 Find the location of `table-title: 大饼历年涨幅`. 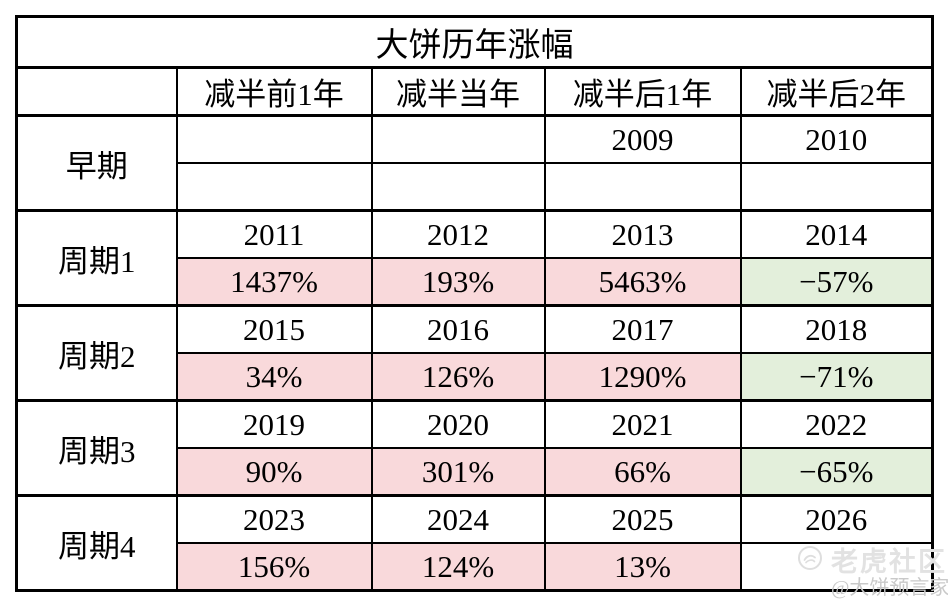

table-title: 大饼历年涨幅 is located at coordinates (474, 42).